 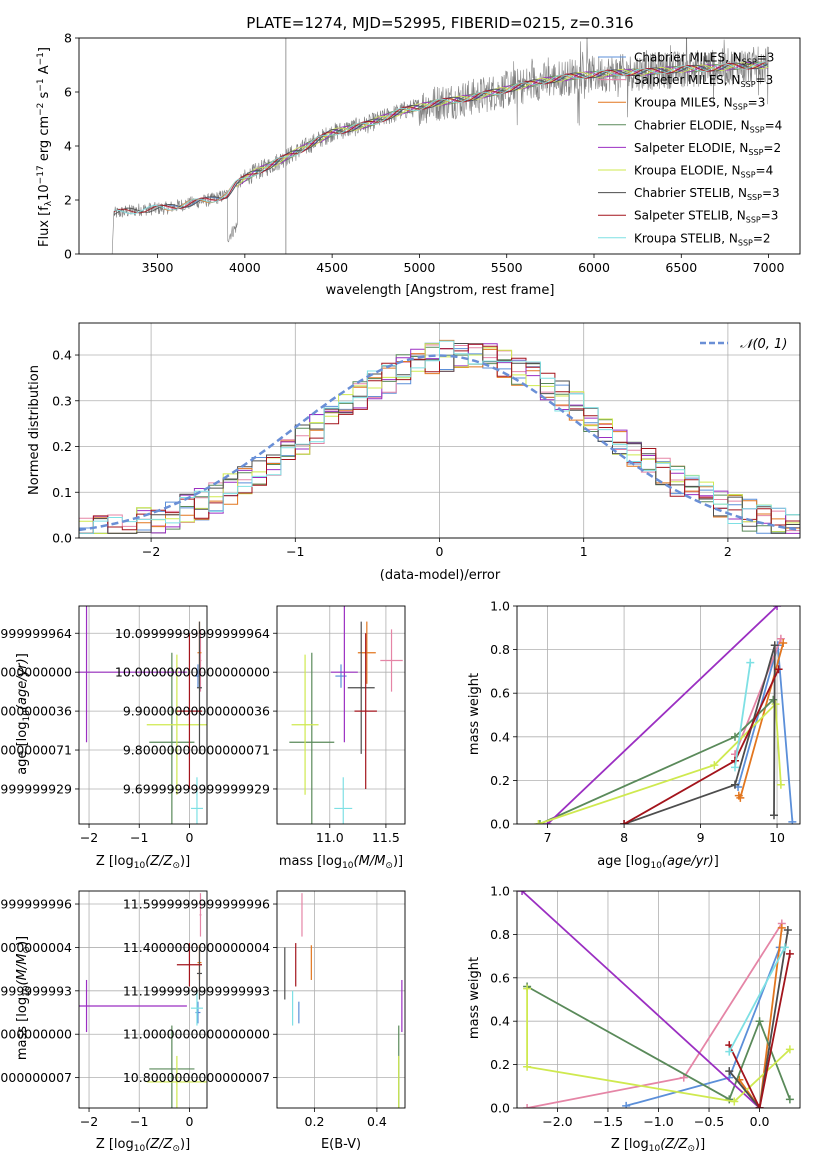 What do you see at coordinates (440, 575) in the screenshot?
I see `histogram-xlabel: (data-model)/error` at bounding box center [440, 575].